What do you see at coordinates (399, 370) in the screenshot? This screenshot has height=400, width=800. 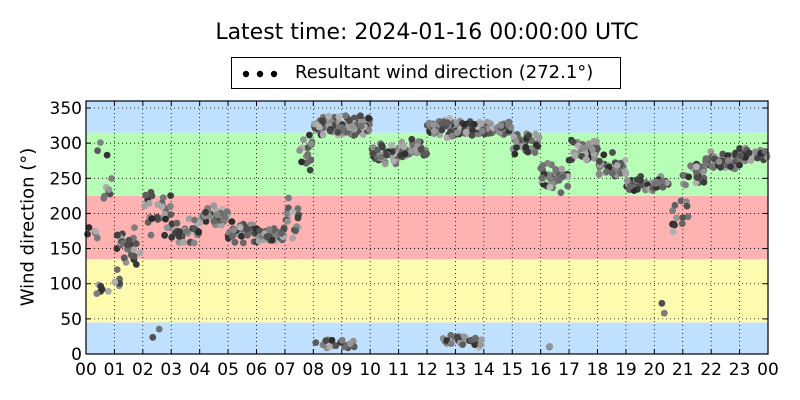 I see `x-tick-label: 11` at bounding box center [399, 370].